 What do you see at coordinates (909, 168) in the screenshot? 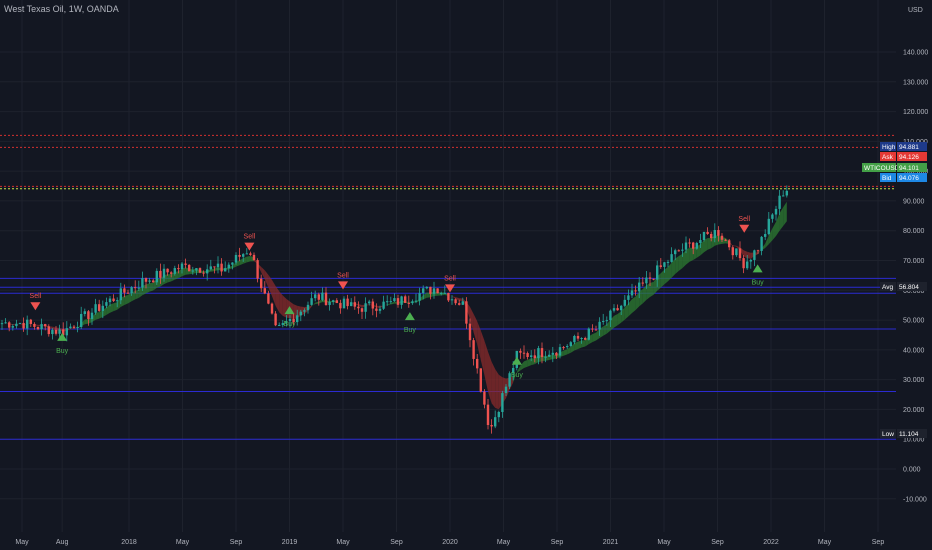
I see `tag-value: 94.101` at bounding box center [909, 168].